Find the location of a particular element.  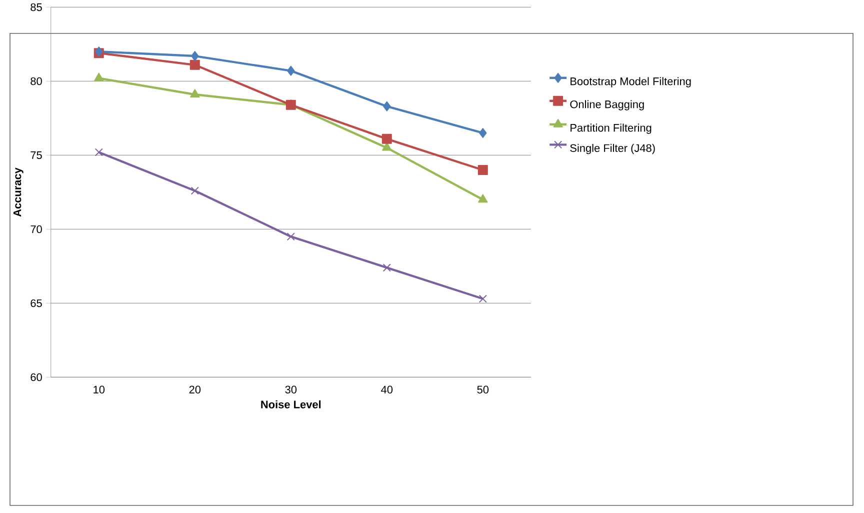

x-axis-title: Noise Level is located at coordinates (291, 404).